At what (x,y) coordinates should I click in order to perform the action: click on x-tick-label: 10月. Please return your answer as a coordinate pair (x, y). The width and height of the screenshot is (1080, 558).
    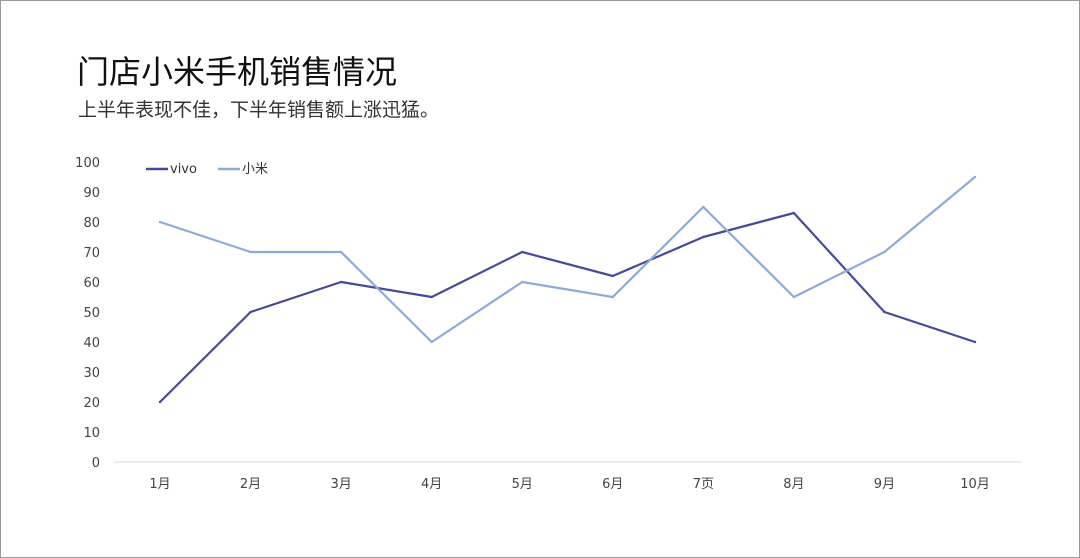
    Looking at the image, I should click on (975, 484).